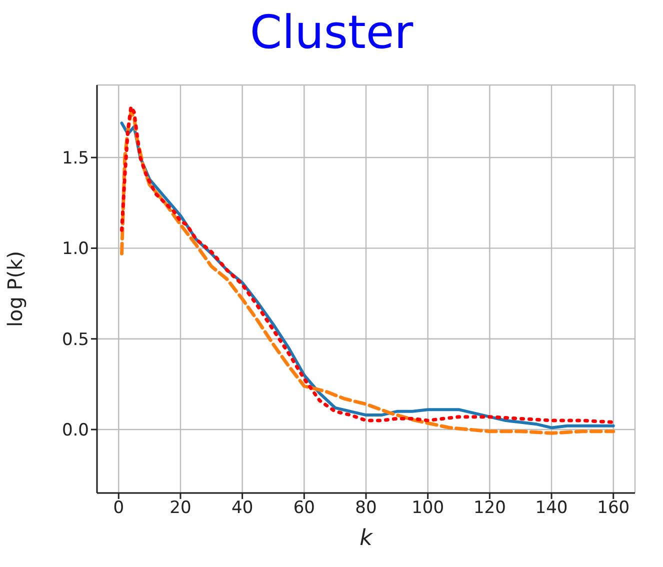 The height and width of the screenshot is (567, 663). Describe the element at coordinates (367, 538) in the screenshot. I see `x-axis-title: k` at that location.